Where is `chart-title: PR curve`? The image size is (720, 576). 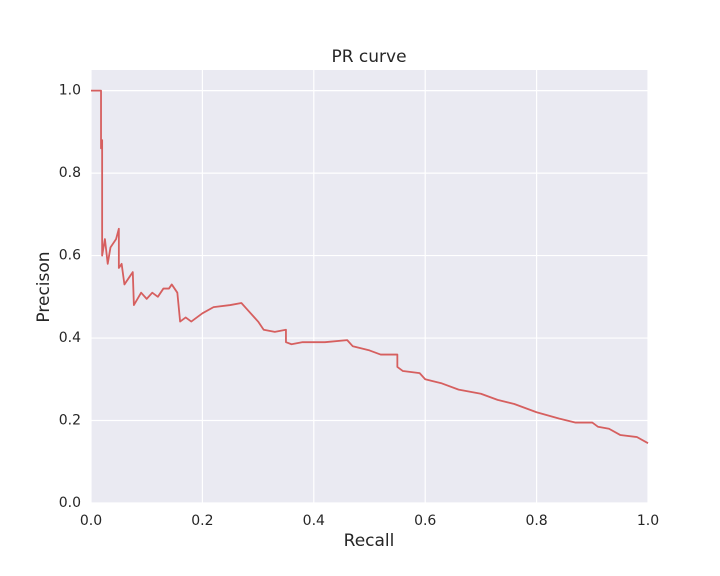
chart-title: PR curve is located at coordinates (368, 57).